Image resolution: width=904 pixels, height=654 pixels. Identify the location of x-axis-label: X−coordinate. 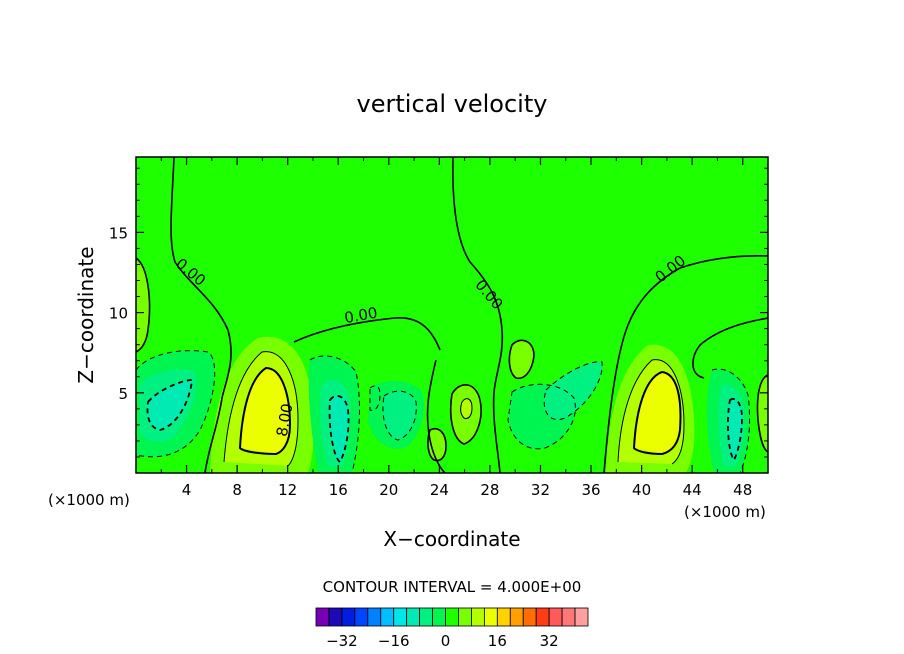
(451, 539).